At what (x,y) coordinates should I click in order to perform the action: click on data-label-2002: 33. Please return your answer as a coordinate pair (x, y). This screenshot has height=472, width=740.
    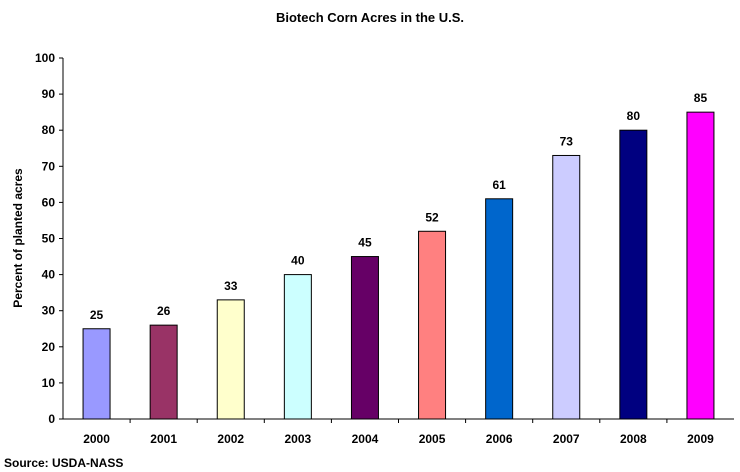
    Looking at the image, I should click on (231, 286).